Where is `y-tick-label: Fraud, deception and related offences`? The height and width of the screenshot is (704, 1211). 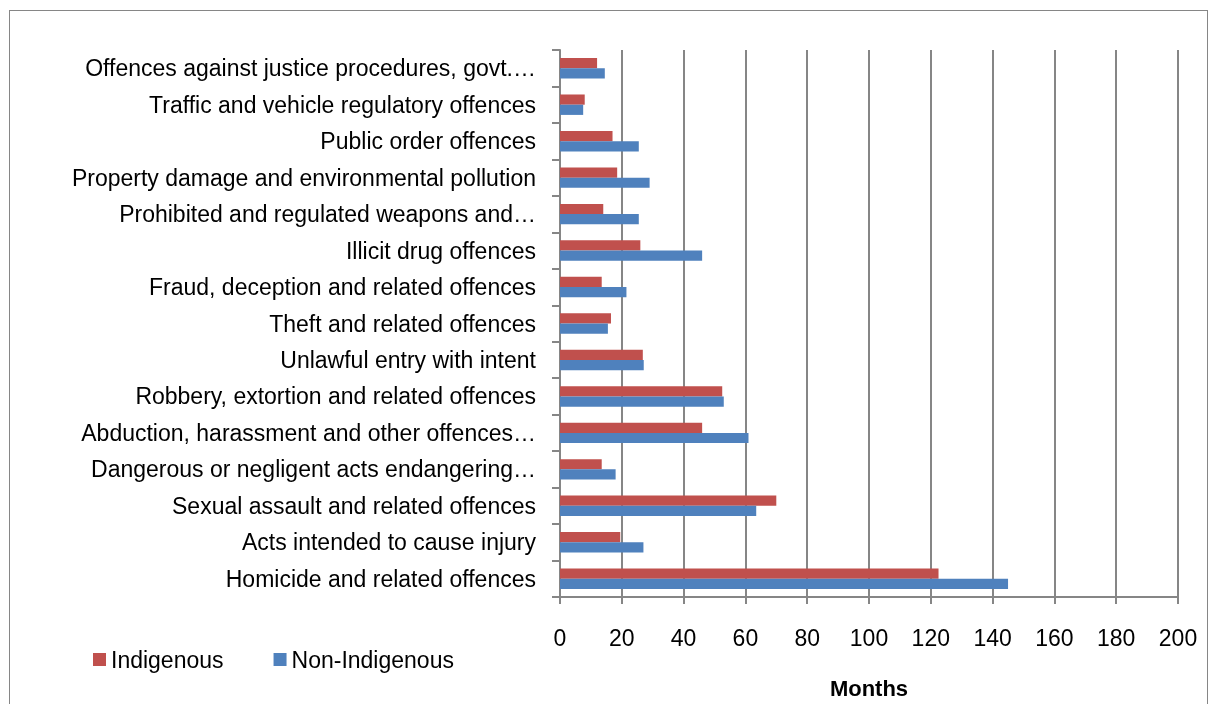
y-tick-label: Fraud, deception and related offences is located at coordinates (342, 287).